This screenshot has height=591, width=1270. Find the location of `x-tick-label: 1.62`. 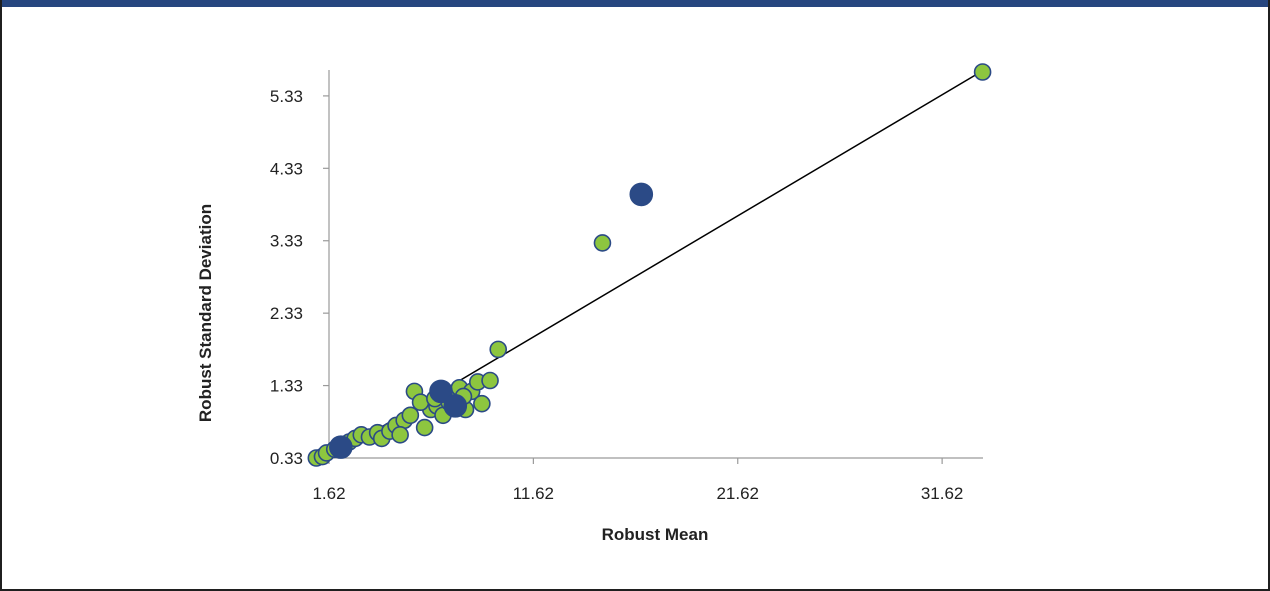

x-tick-label: 1.62 is located at coordinates (328, 493).